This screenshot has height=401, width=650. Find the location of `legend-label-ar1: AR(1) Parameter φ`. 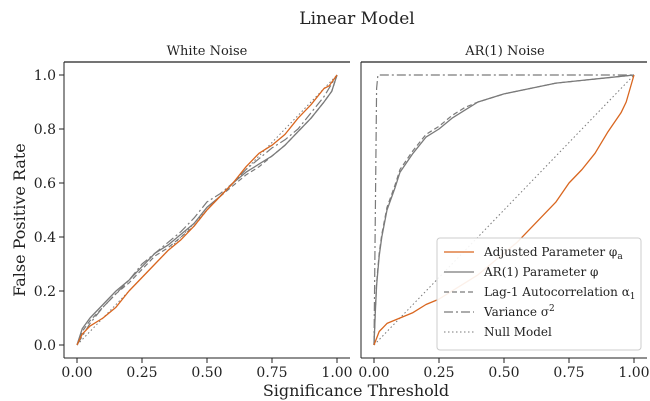

legend-label-ar1: AR(1) Parameter φ is located at coordinates (540, 272).